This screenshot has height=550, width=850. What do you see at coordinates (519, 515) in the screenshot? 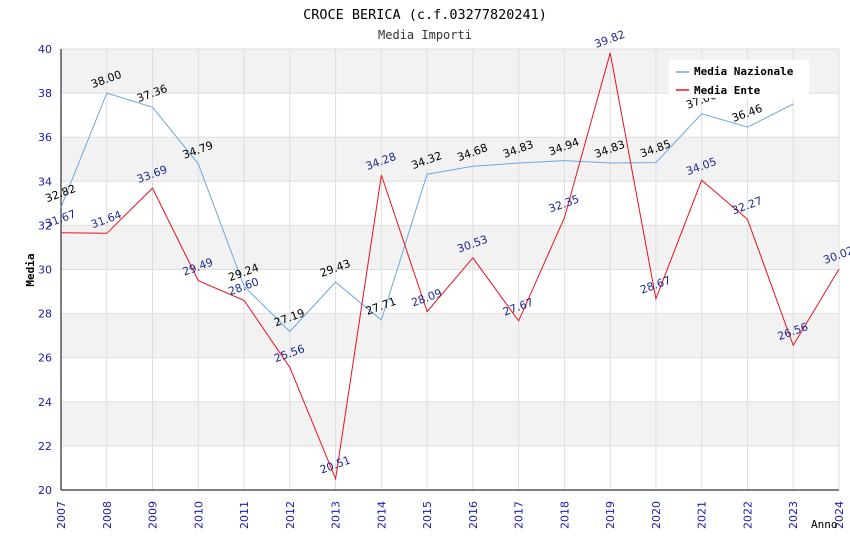
I see `x-tick-label: 2017` at bounding box center [519, 515].